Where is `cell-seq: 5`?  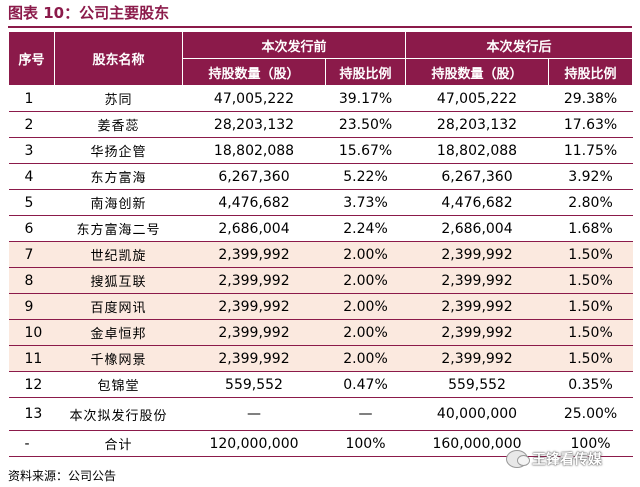
cell-seq: 5 is located at coordinates (31, 202).